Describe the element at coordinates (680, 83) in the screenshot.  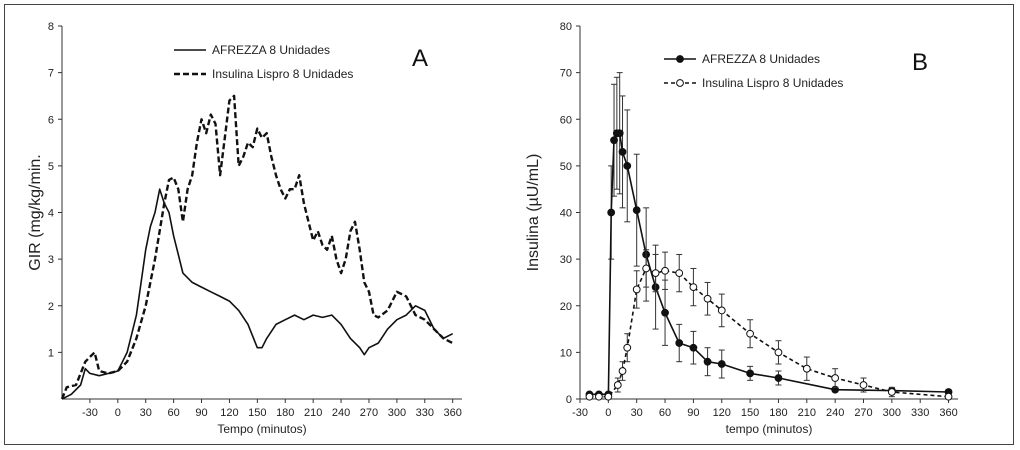
I see `panel-b-series-2-legend-marker` at that location.